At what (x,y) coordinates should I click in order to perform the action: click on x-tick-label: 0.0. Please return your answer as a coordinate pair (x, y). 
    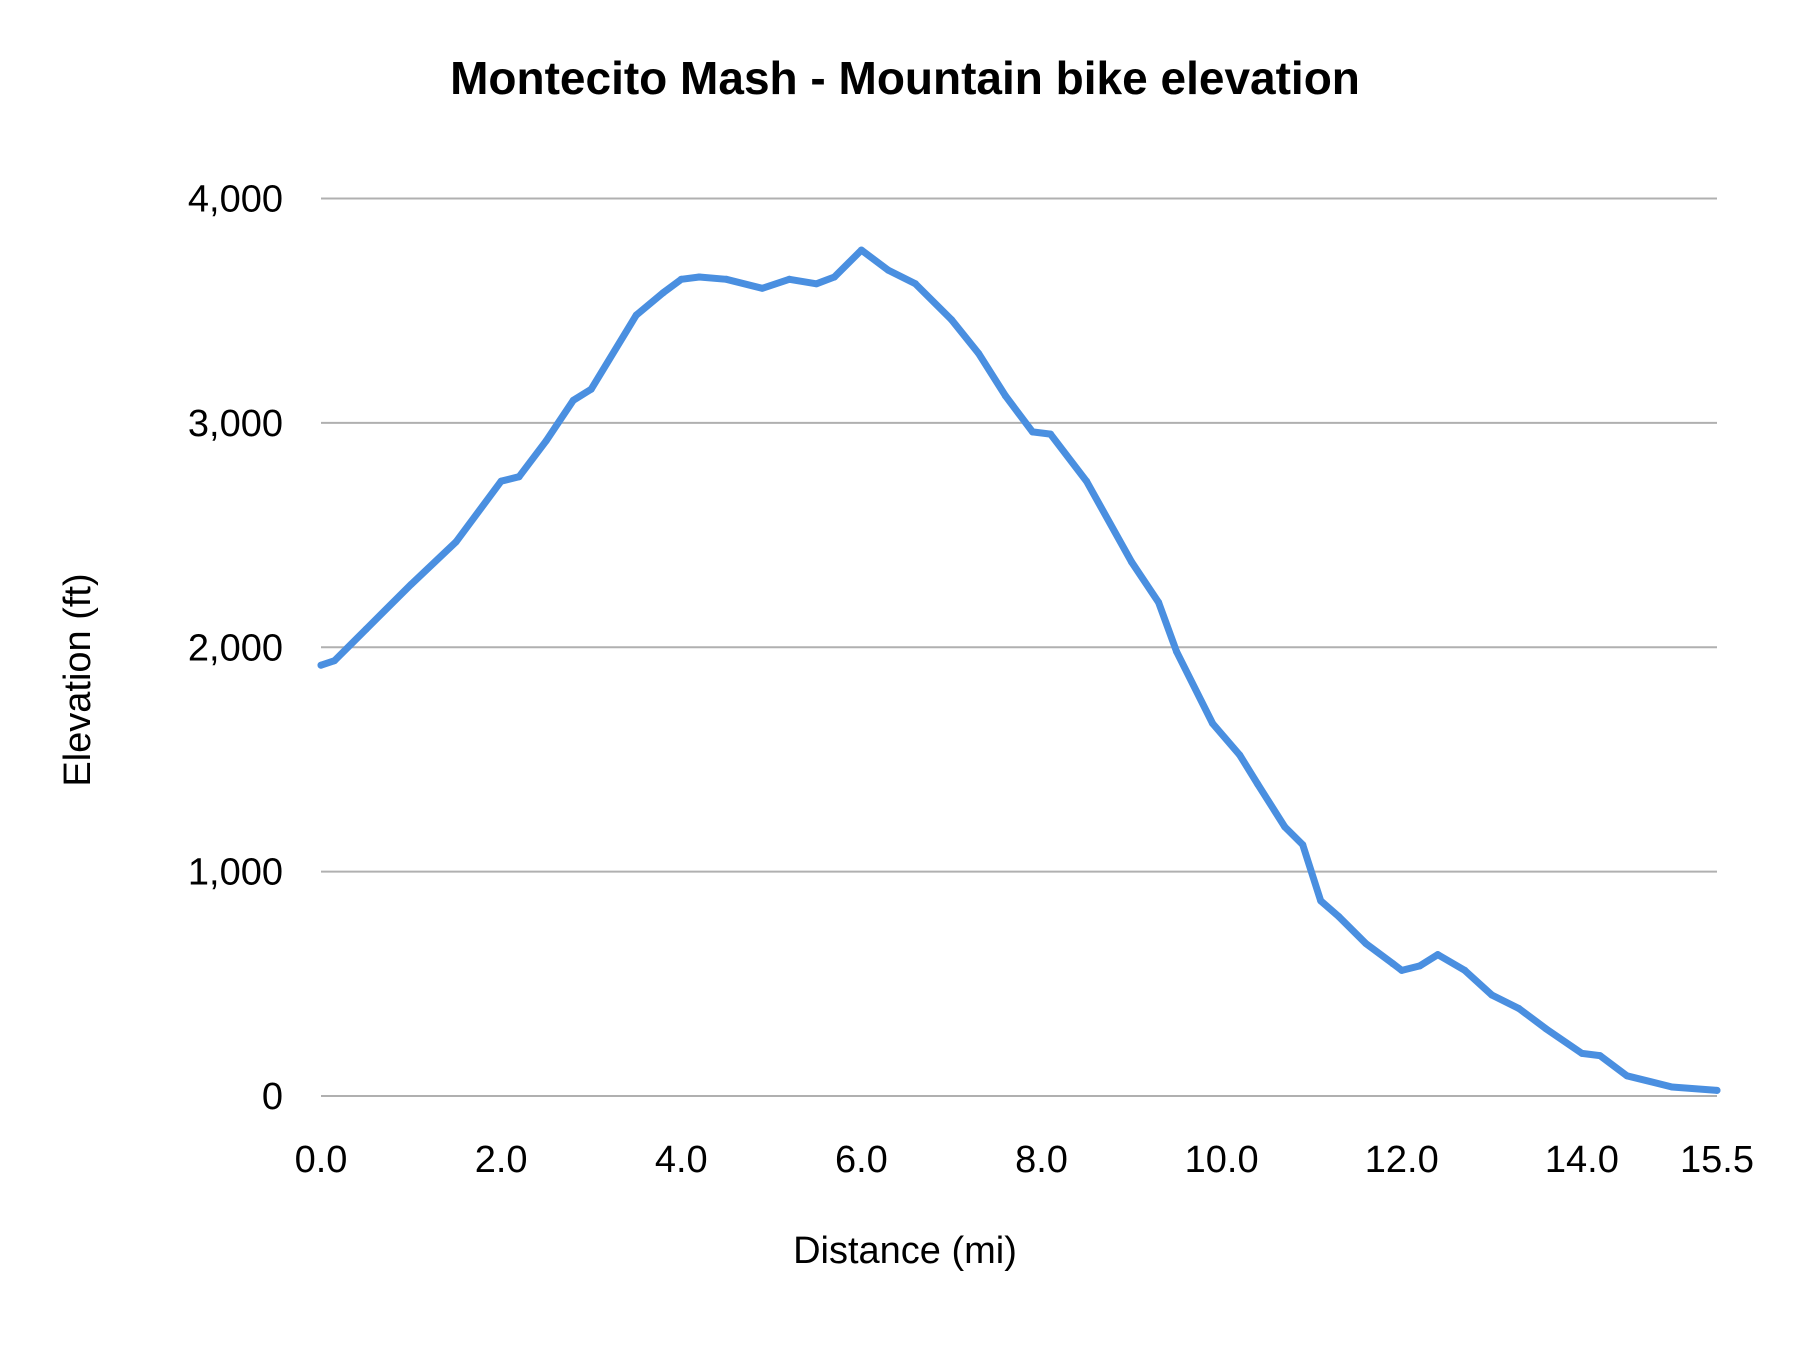
    Looking at the image, I should click on (321, 1160).